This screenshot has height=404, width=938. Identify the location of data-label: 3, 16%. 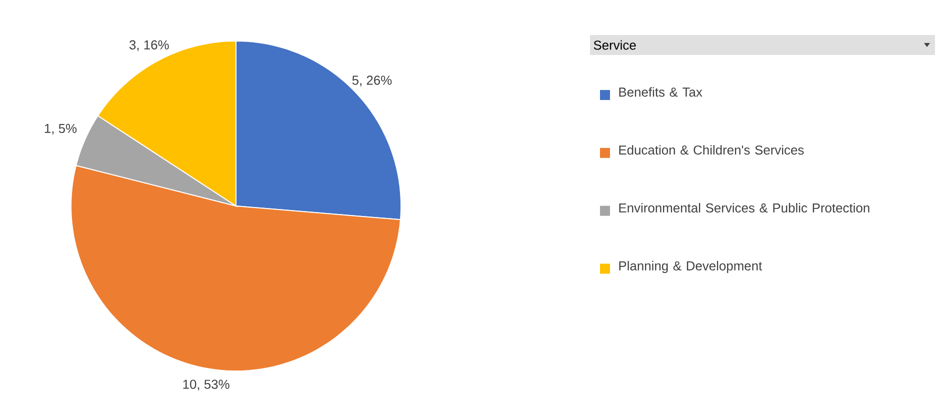
(149, 45).